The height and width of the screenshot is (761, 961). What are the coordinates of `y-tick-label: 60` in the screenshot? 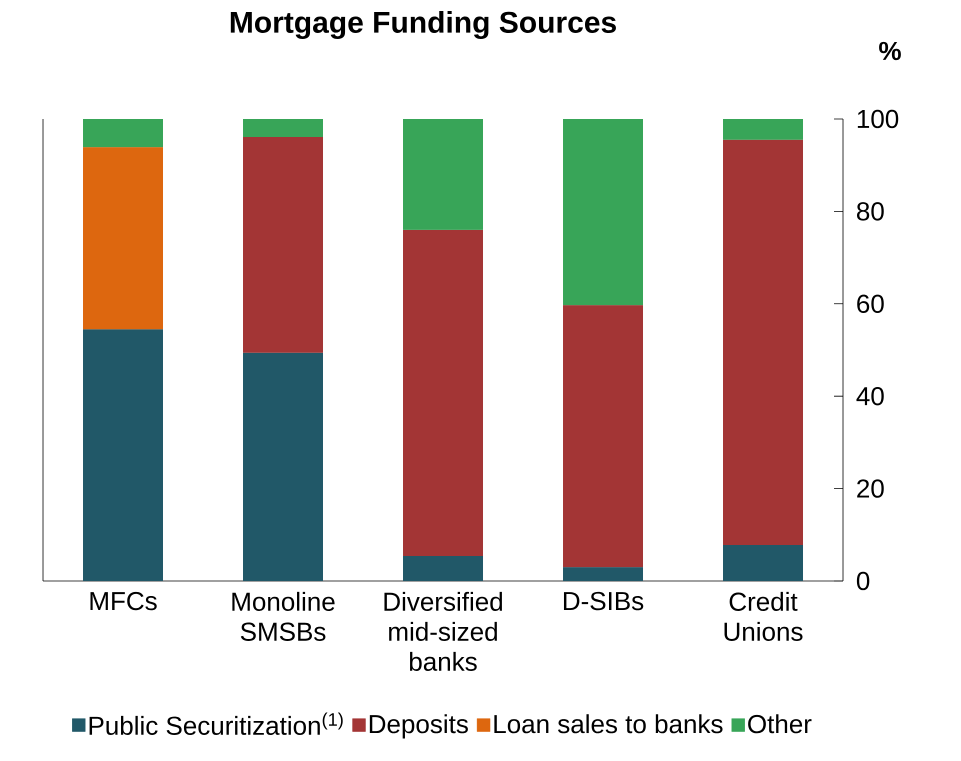 It's located at (870, 303).